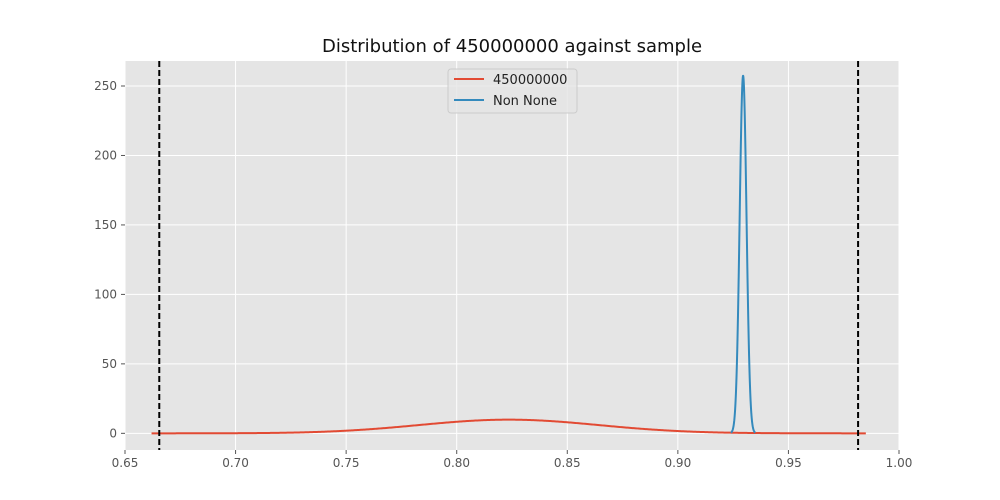 This screenshot has height=500, width=1000. Describe the element at coordinates (113, 433) in the screenshot. I see `y-tick-label: 0` at that location.